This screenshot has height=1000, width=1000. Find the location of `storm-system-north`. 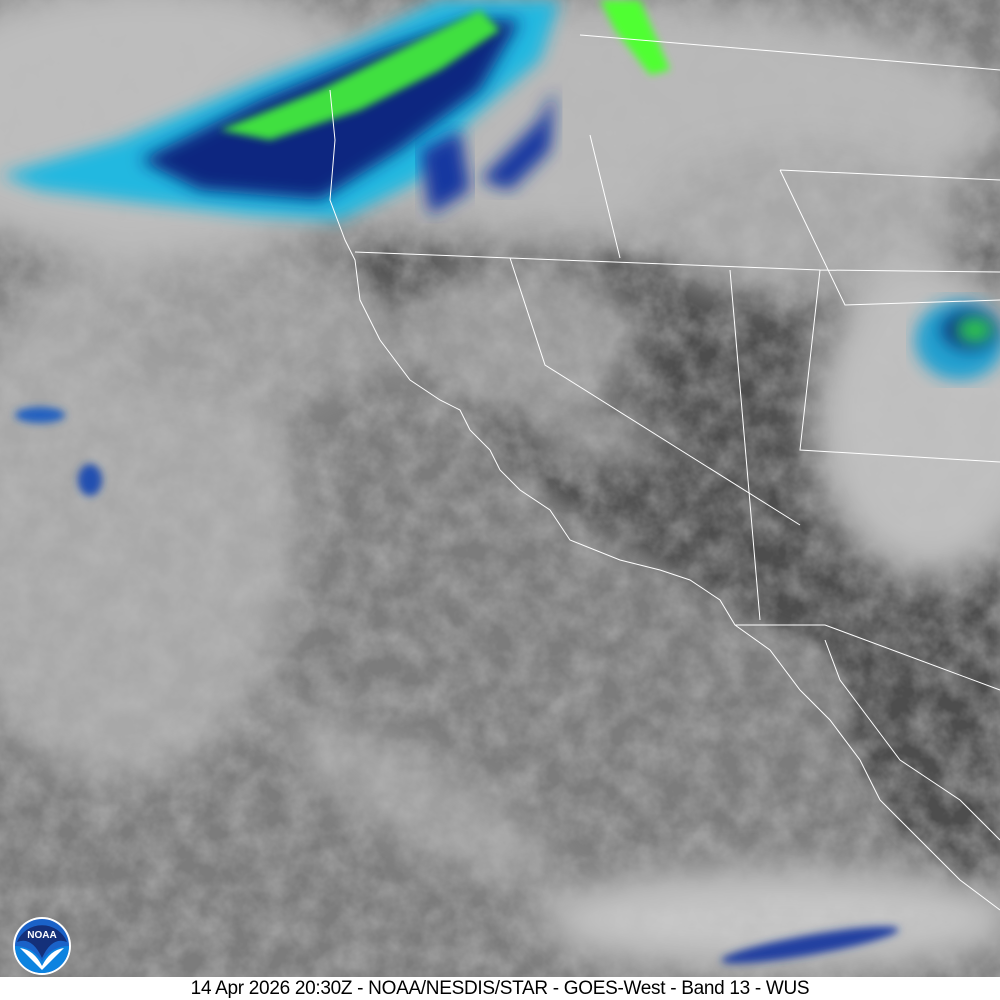

storm-system-north is located at coordinates (335, 110).